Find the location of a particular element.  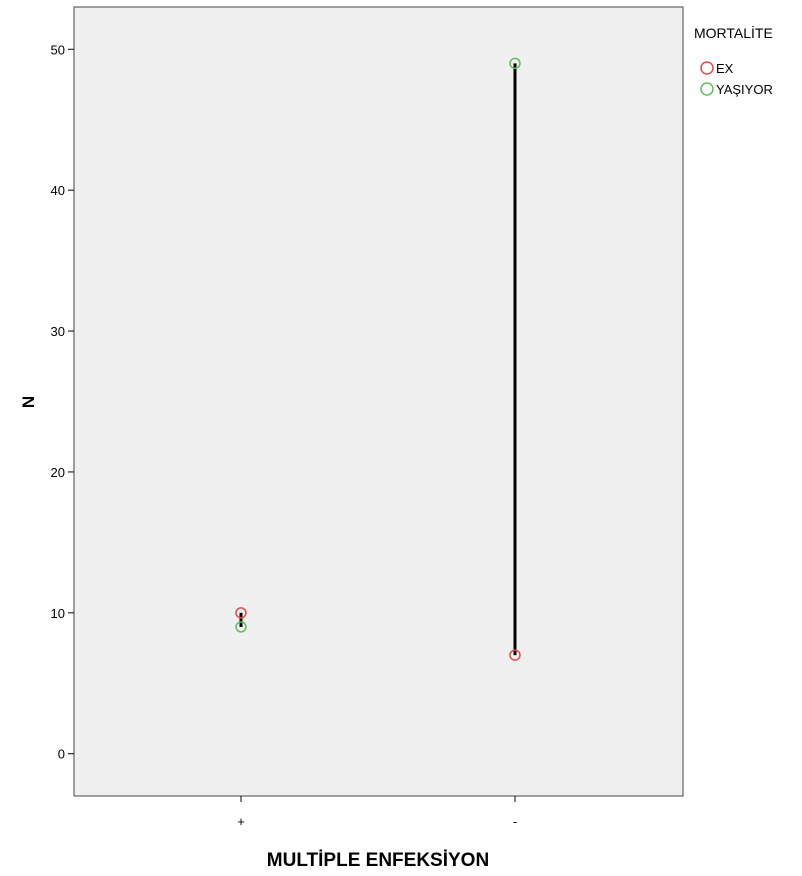

legend-label: EX is located at coordinates (725, 68).